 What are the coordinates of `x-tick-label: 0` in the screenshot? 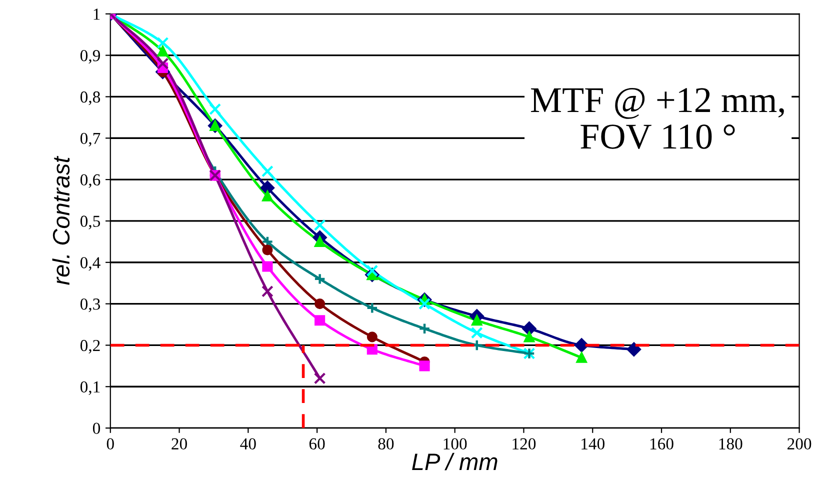 It's located at (110, 444).